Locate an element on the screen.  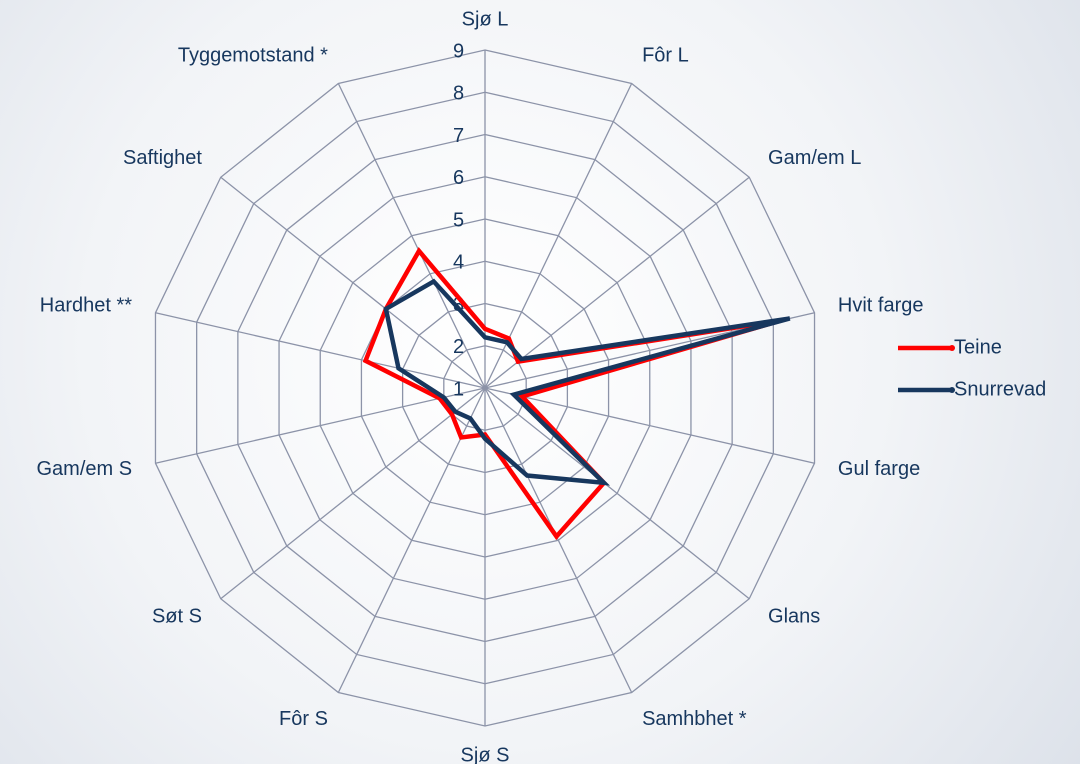
category-label: Hardhet ** is located at coordinates (86, 305).